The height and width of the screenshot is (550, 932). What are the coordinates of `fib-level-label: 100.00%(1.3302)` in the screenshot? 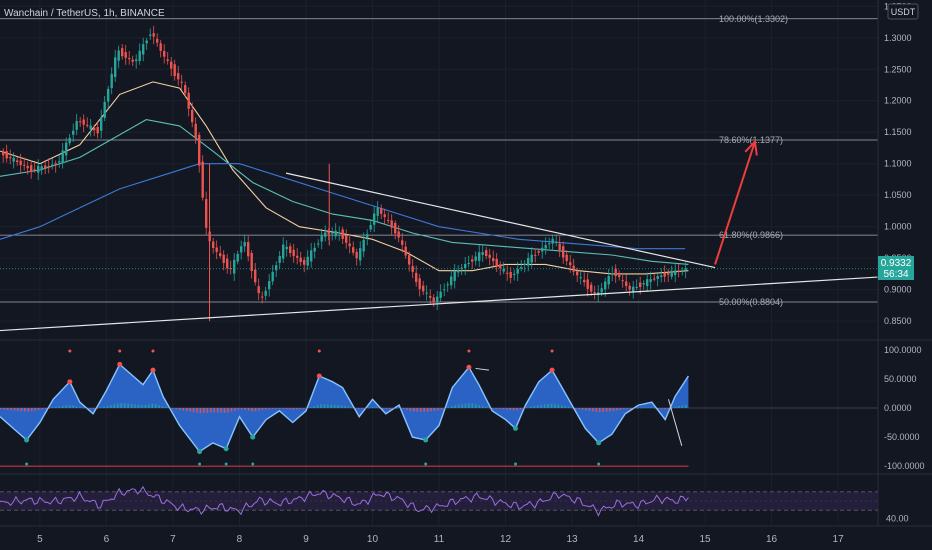 It's located at (753, 19).